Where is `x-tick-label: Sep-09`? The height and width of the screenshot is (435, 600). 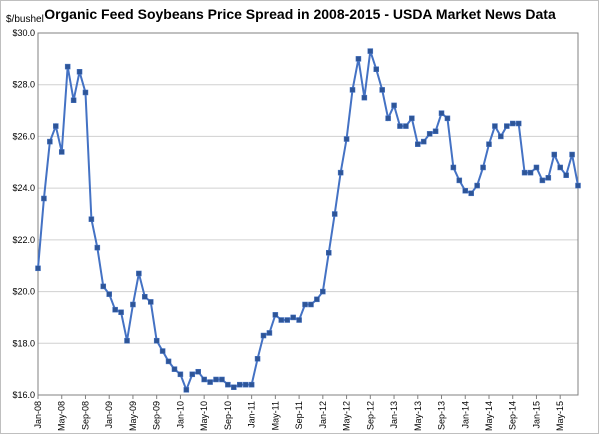
x-tick-label: Sep-09 is located at coordinates (157, 415).